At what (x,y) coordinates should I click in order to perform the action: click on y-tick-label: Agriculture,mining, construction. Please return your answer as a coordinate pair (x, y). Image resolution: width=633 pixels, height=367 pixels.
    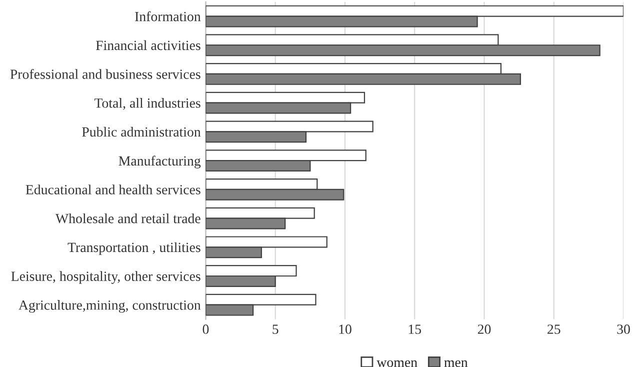
    Looking at the image, I should click on (109, 306).